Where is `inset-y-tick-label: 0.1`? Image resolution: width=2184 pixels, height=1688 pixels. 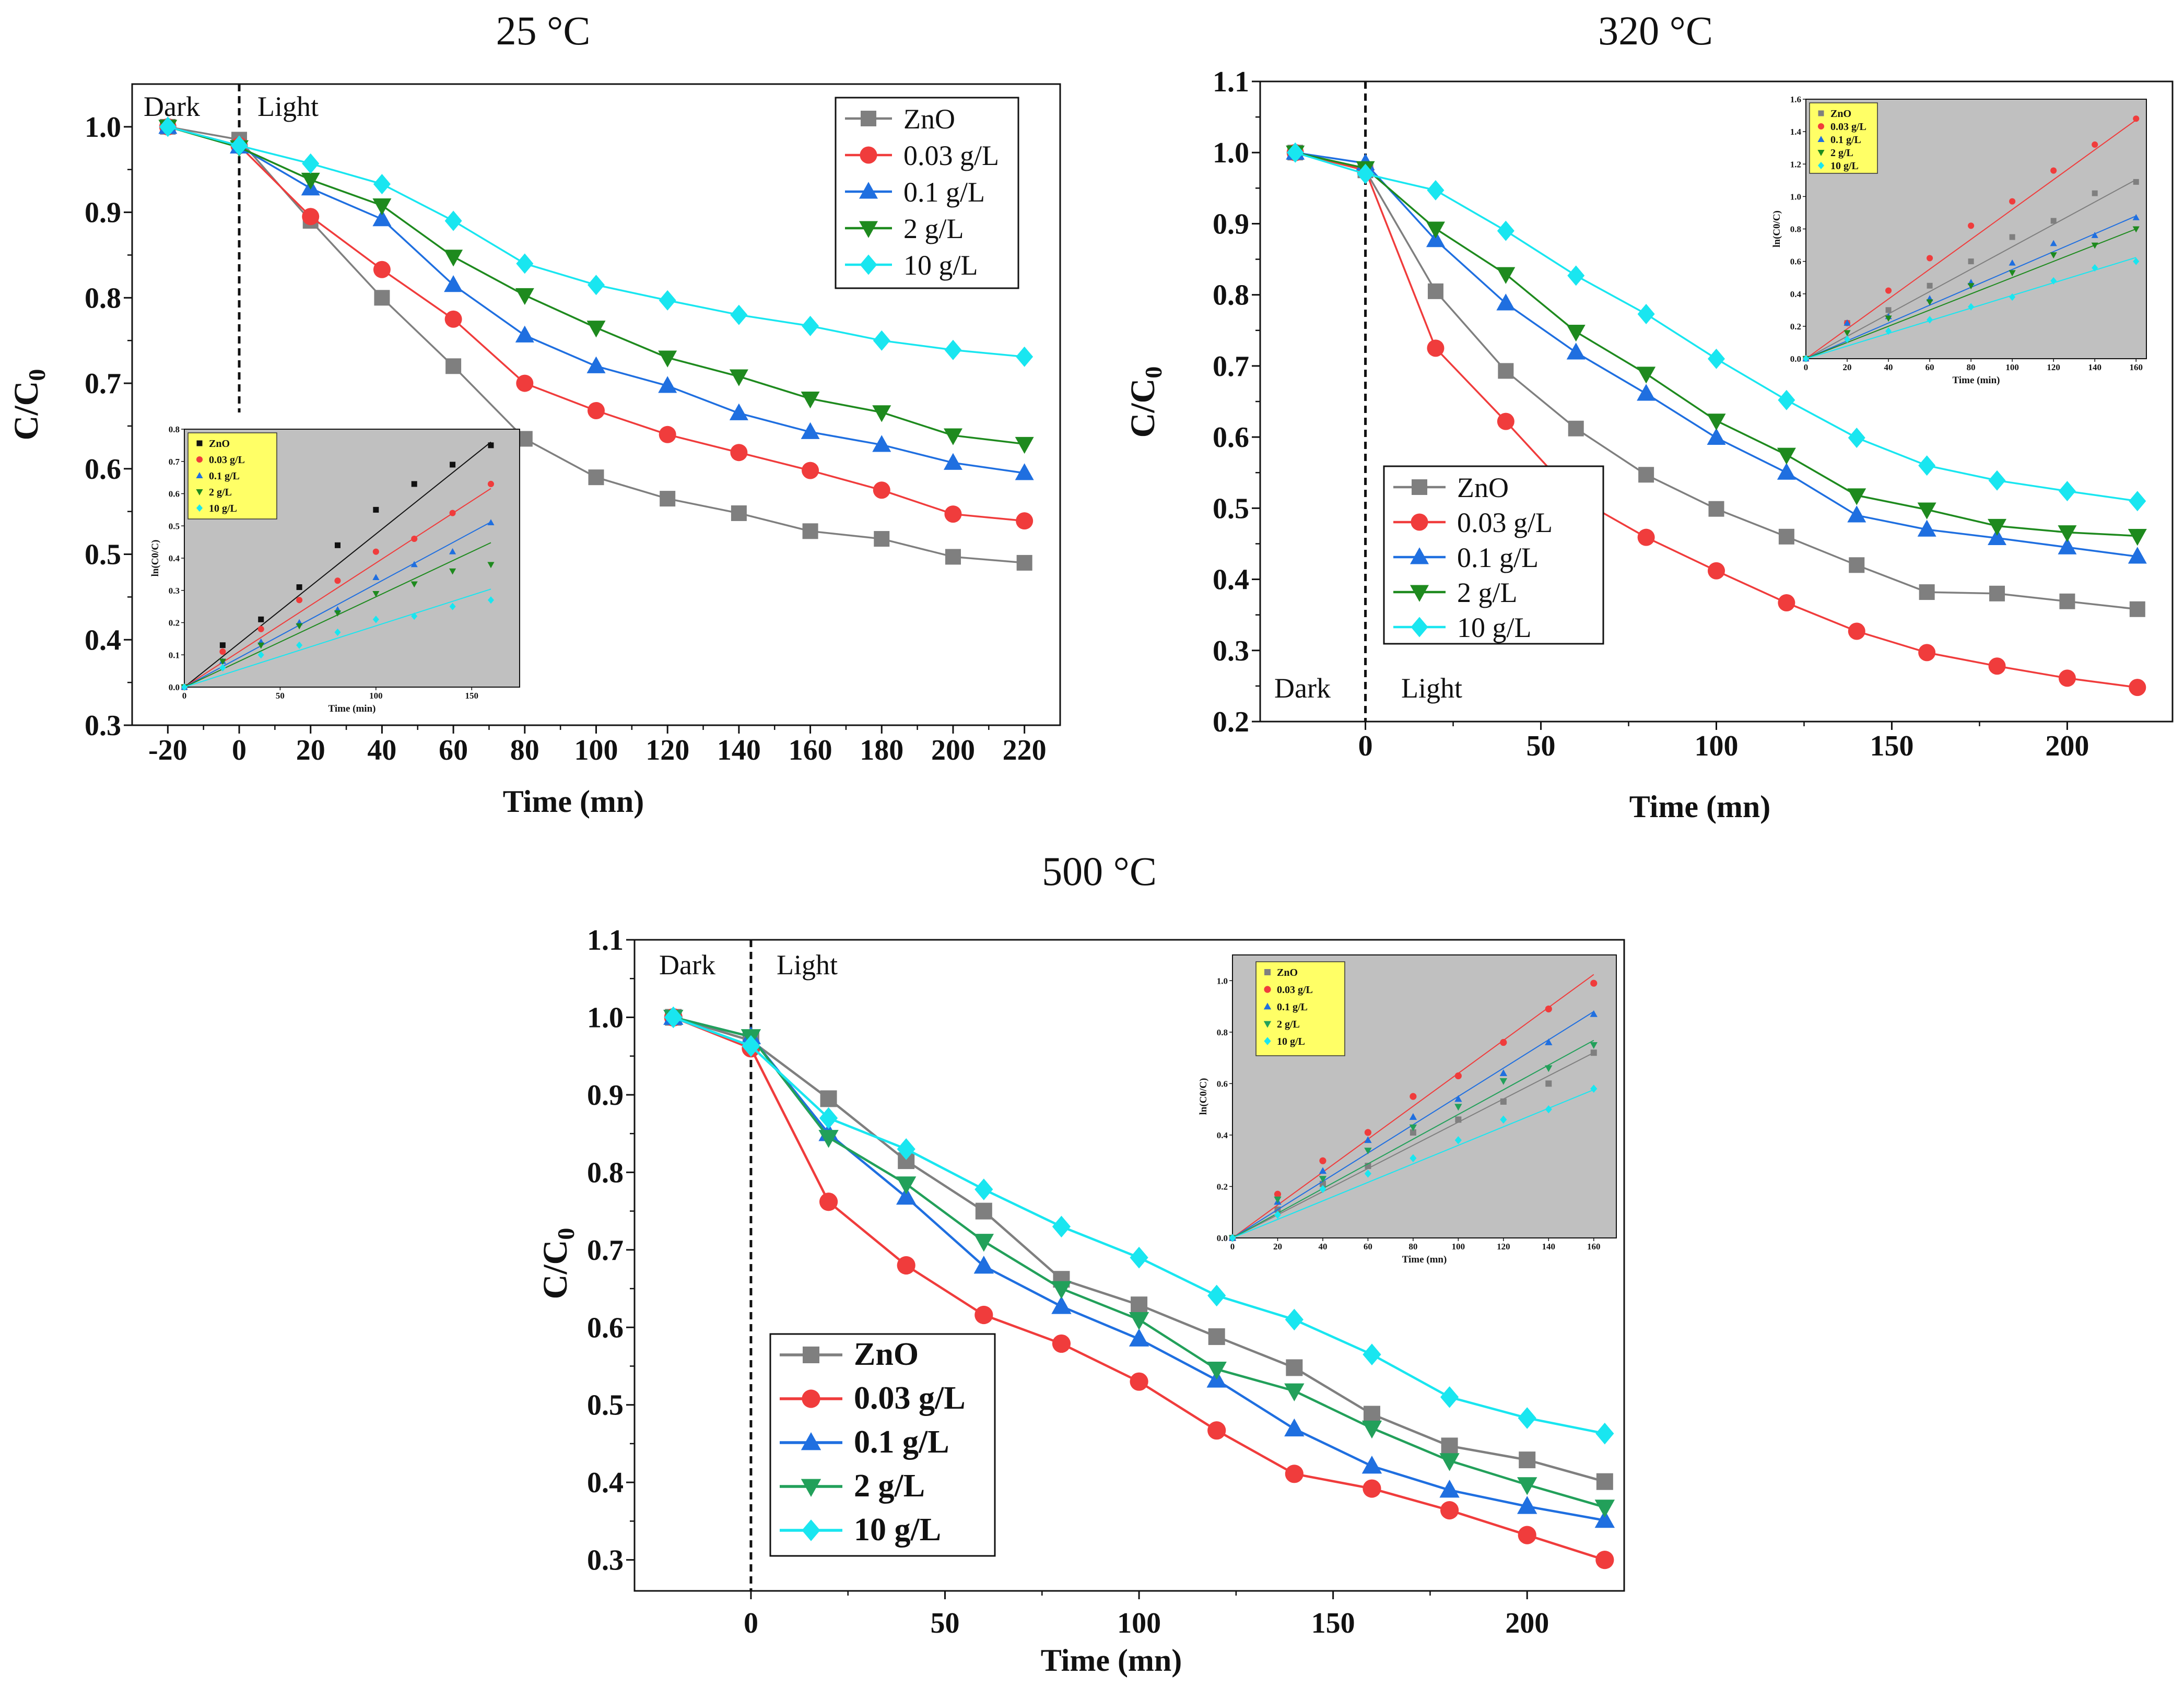 inset-y-tick-label: 0.1 is located at coordinates (174, 655).